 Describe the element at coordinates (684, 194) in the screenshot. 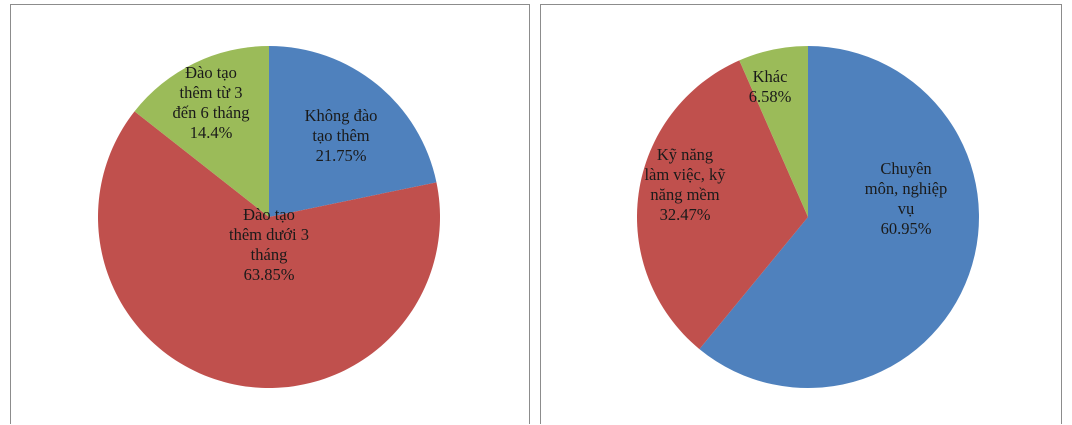

I see `slice-label-line-1-1-2: năng mềm` at that location.